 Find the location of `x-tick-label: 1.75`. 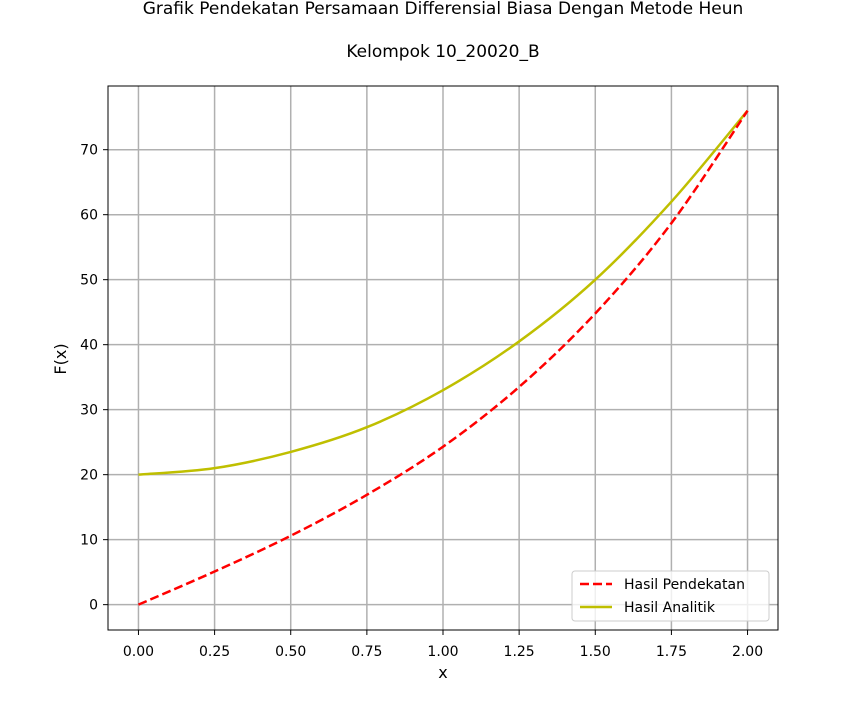

x-tick-label: 1.75 is located at coordinates (671, 652).